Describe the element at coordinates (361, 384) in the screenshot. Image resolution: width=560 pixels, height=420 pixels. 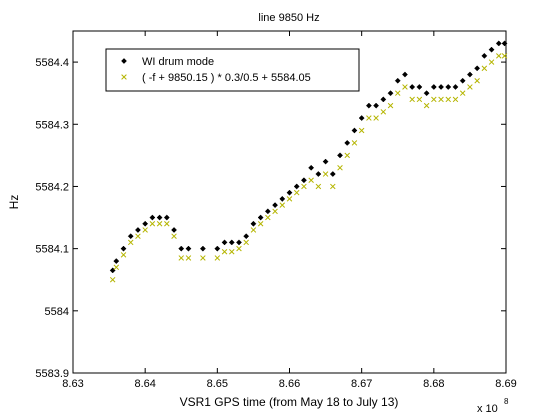
I see `x-tick-label: 8.67` at that location.